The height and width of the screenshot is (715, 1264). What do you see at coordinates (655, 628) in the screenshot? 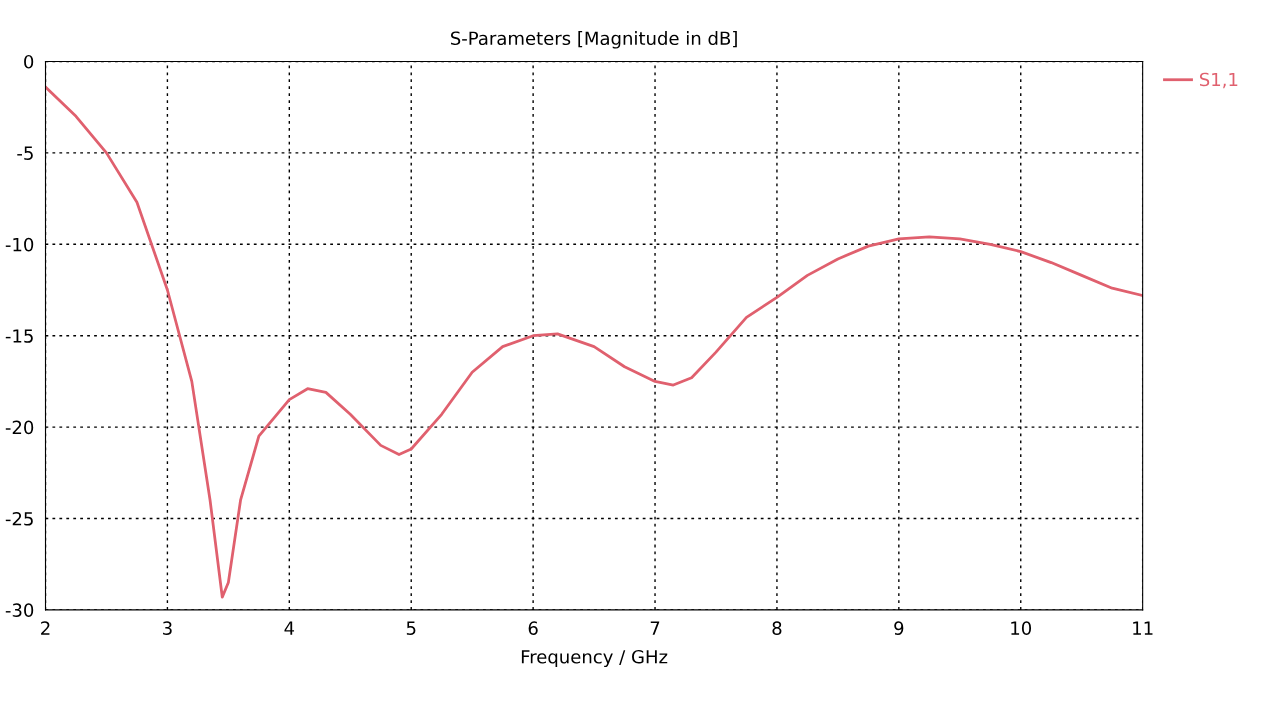
I see `x-tick-label: 7` at bounding box center [655, 628].